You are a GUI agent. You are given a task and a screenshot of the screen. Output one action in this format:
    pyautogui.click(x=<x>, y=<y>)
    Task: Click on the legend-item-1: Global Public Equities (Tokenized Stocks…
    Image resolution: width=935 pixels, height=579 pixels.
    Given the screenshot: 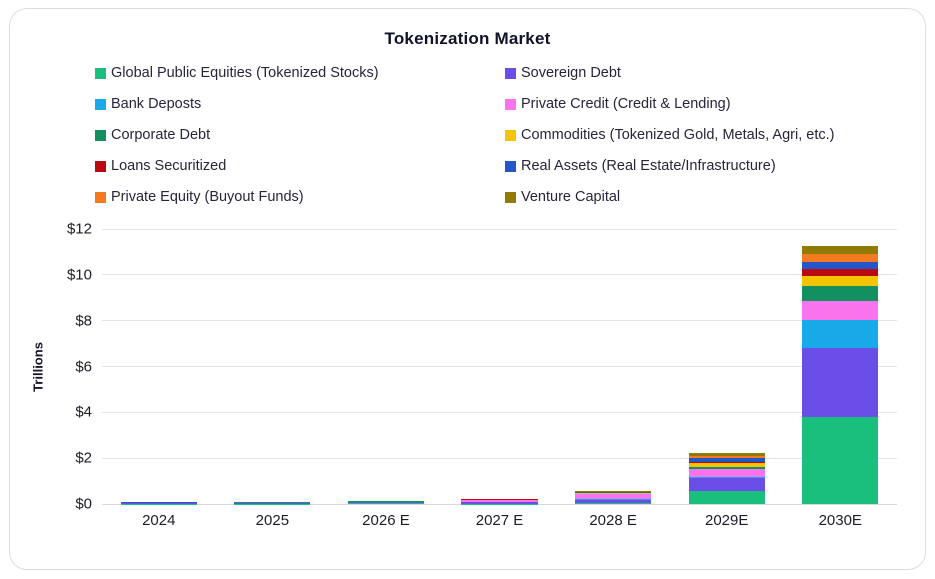 What is the action you would take?
    pyautogui.click(x=300, y=73)
    